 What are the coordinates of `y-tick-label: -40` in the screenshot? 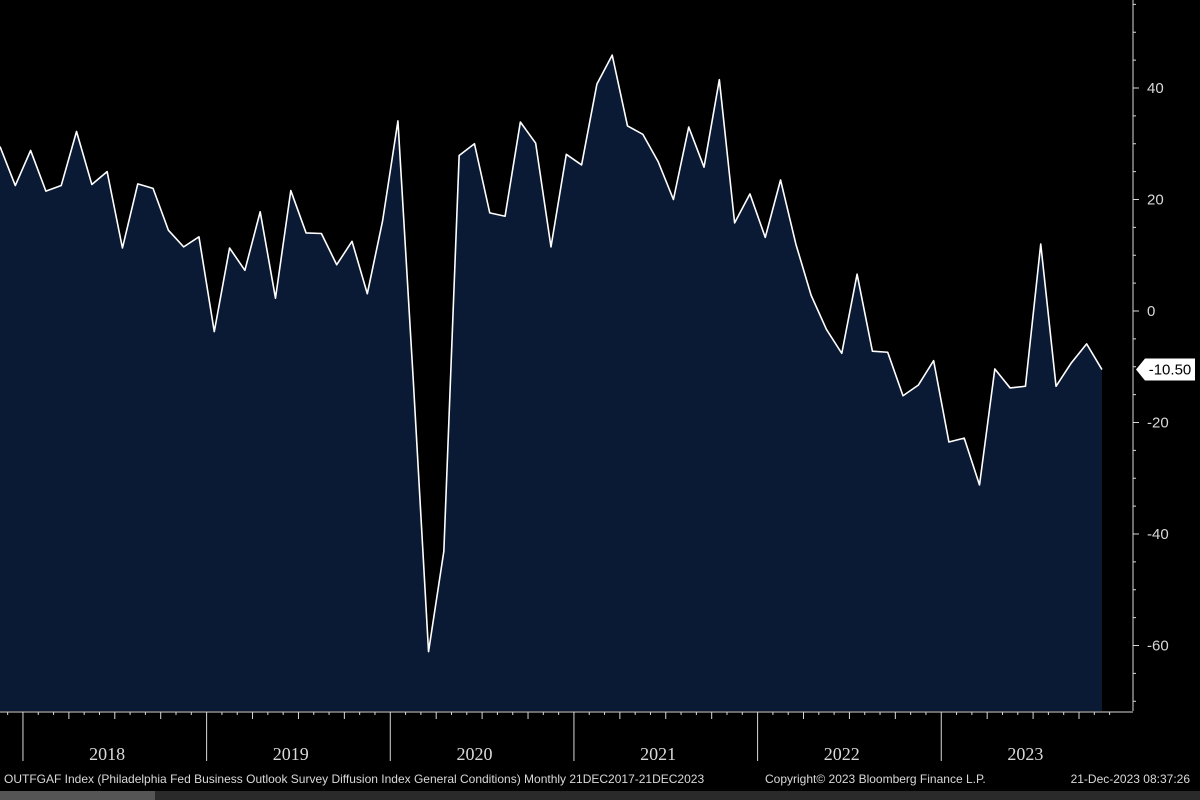 It's located at (1158, 534).